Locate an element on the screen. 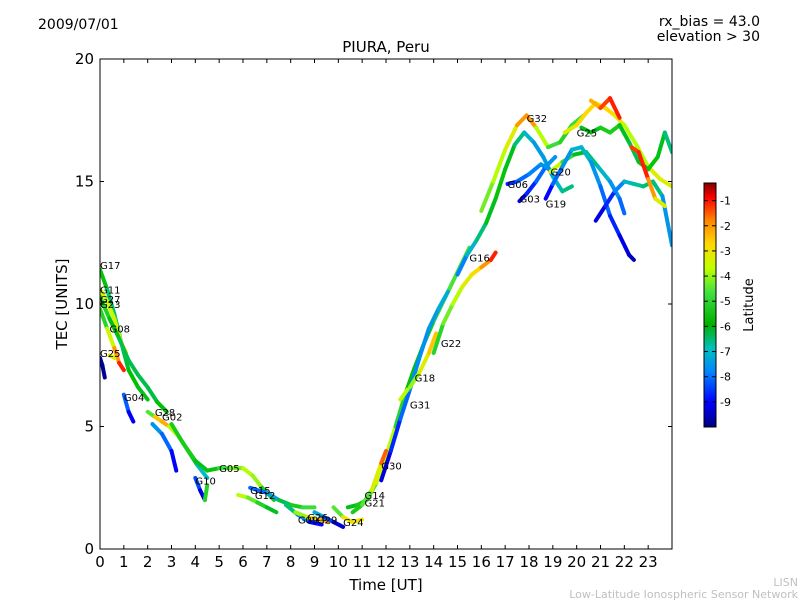 The width and height of the screenshot is (800, 601). satellite-label: G30 is located at coordinates (391, 467).